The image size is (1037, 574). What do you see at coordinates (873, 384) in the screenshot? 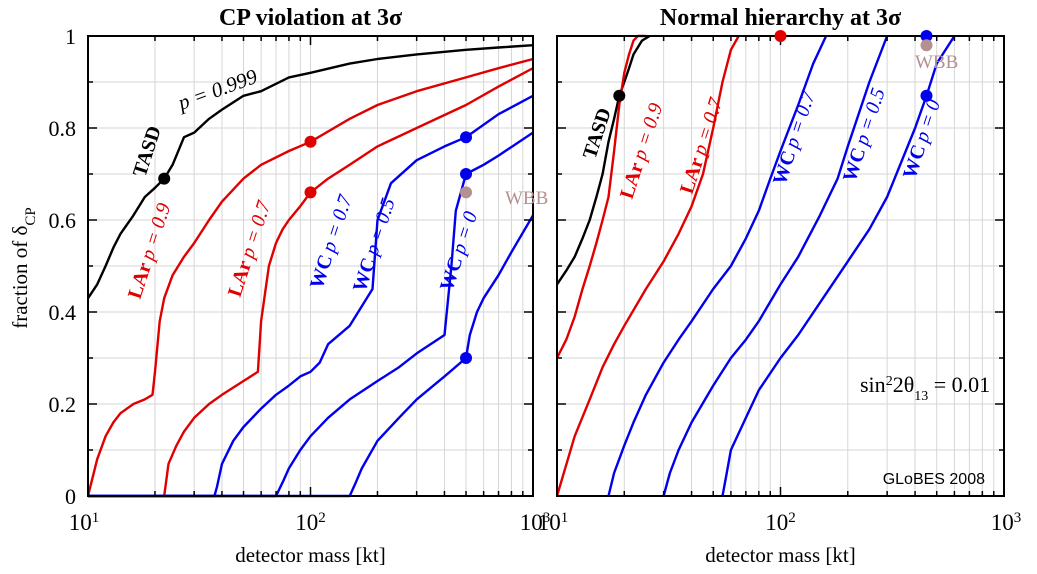
I see `annotation-sin: sin` at bounding box center [873, 384].